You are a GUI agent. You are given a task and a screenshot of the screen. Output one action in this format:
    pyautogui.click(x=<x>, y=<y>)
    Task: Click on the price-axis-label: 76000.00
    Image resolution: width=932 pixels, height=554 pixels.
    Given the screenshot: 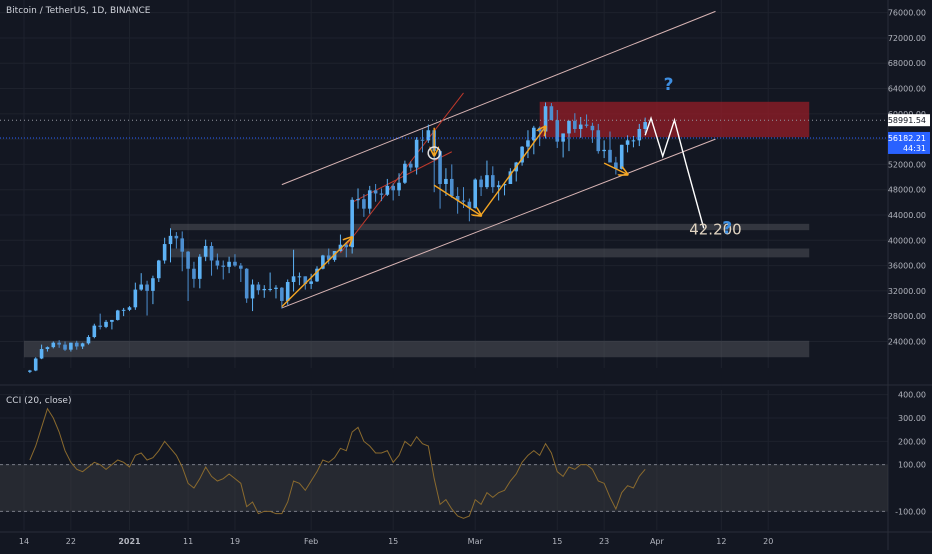 What is the action you would take?
    pyautogui.click(x=907, y=13)
    